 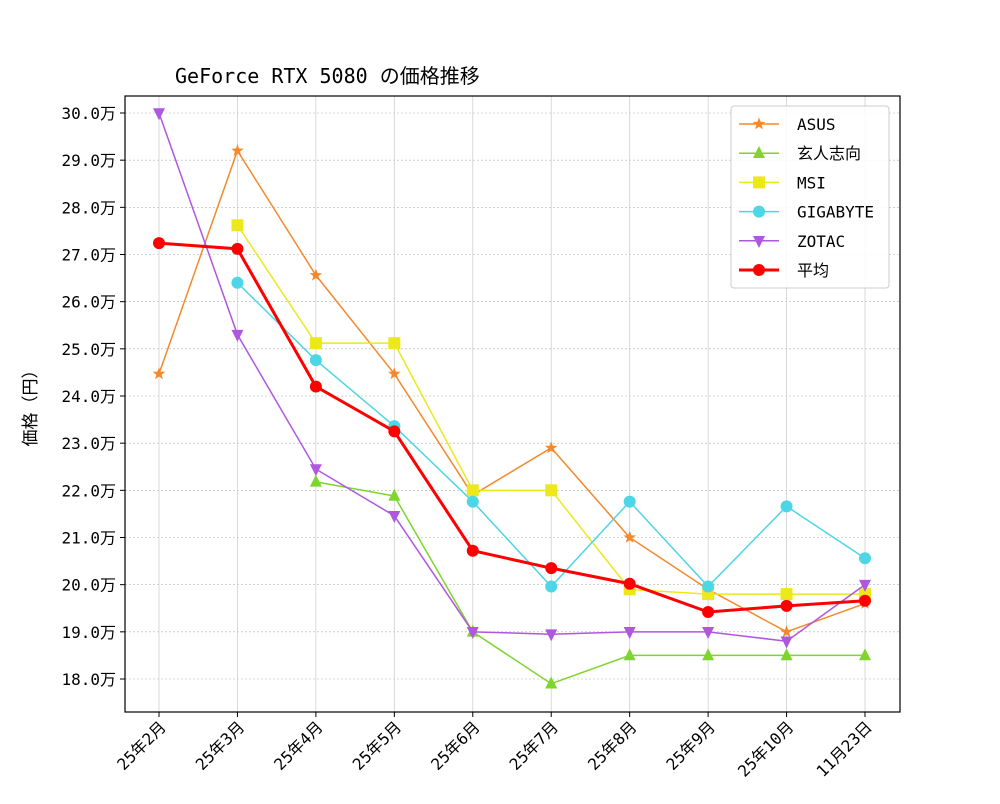 What do you see at coordinates (141, 745) in the screenshot?
I see `x-tick-label: 25年2月` at bounding box center [141, 745].